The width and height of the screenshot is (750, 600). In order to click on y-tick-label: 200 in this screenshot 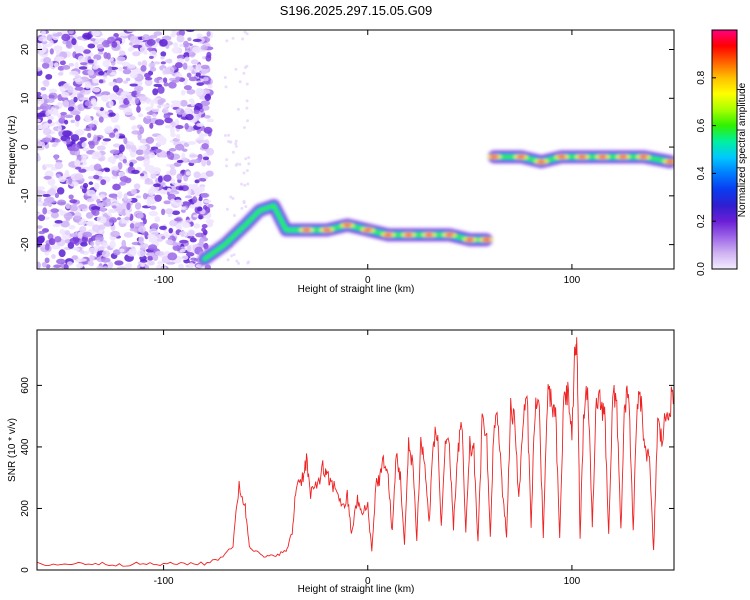, I will do `click(25, 508)`.